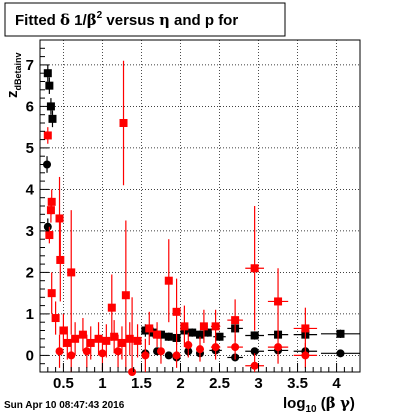 This screenshot has width=400, height=414. I want to click on title-beta-glyph: β, so click(92, 20).